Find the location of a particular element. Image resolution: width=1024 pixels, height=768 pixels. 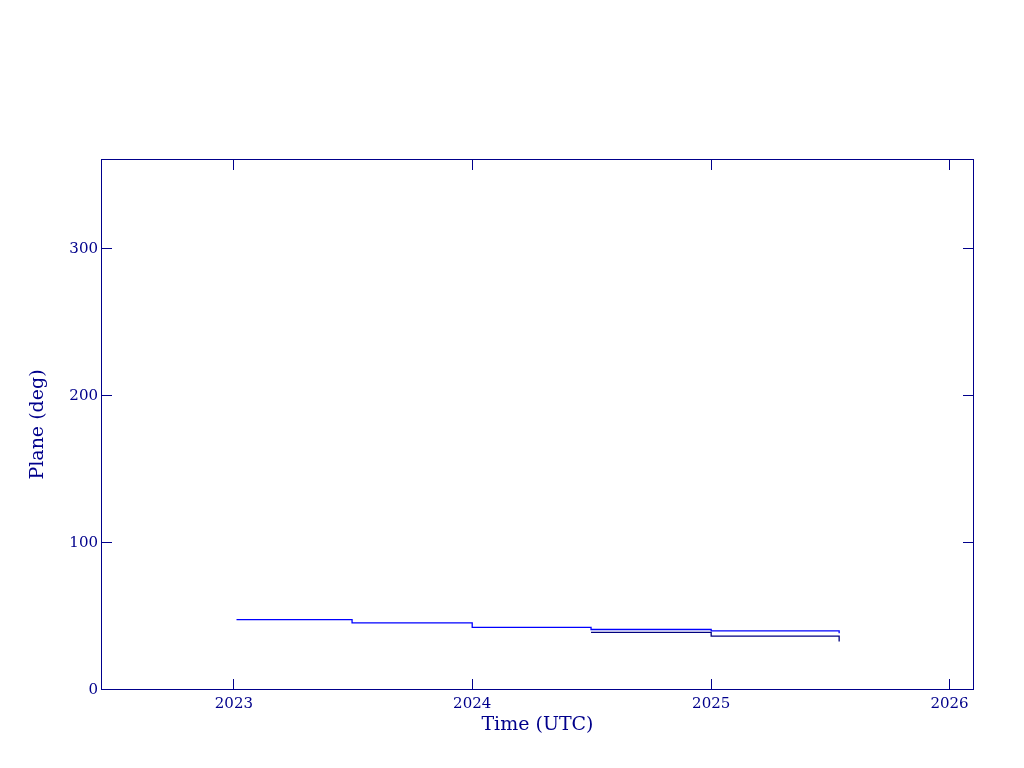

x-axis-title: Time (UTC) is located at coordinates (537, 723).